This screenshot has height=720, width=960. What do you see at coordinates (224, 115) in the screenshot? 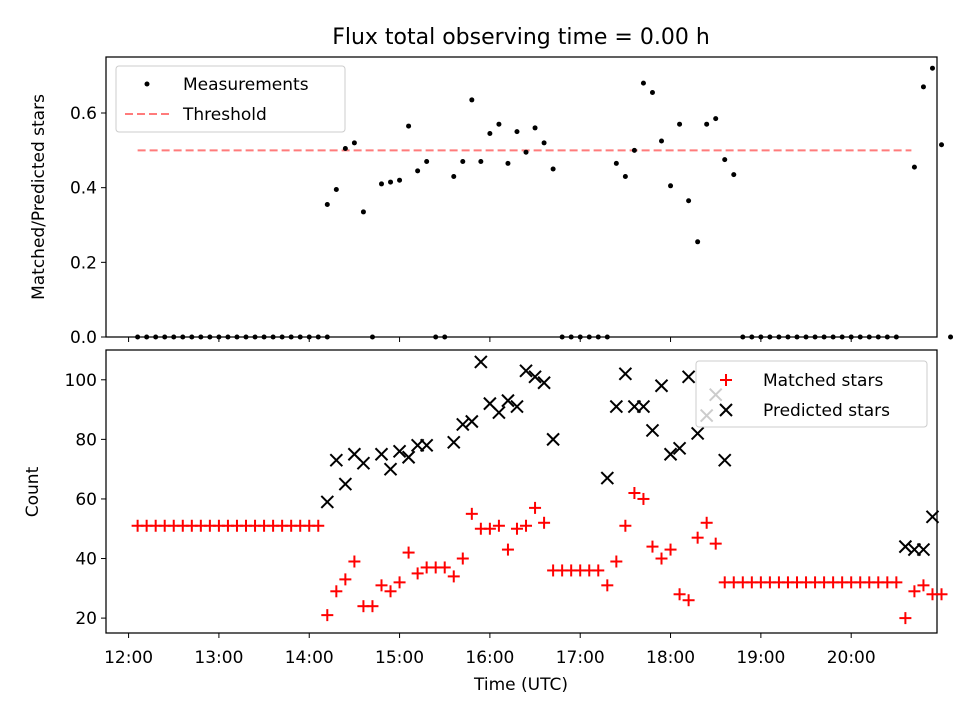
I see `legend-threshold-label: Threshold` at bounding box center [224, 115].